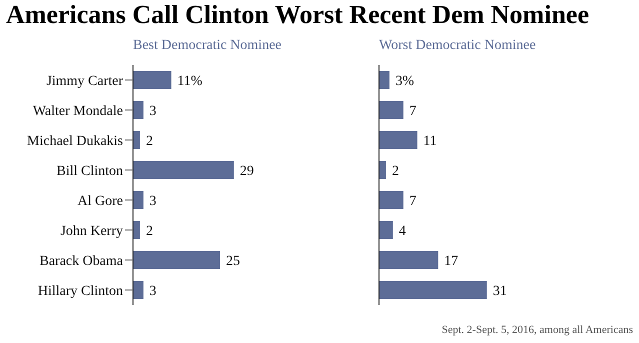 This screenshot has height=343, width=639. Describe the element at coordinates (247, 171) in the screenshot. I see `data-label: 29` at that location.